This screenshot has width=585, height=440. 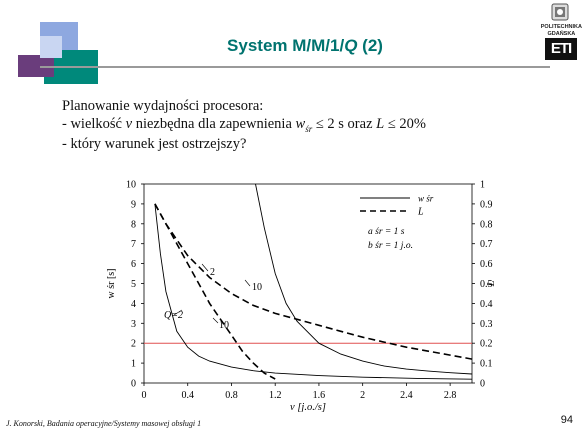 What do you see at coordinates (51, 47) in the screenshot?
I see `decor-square-light` at bounding box center [51, 47].